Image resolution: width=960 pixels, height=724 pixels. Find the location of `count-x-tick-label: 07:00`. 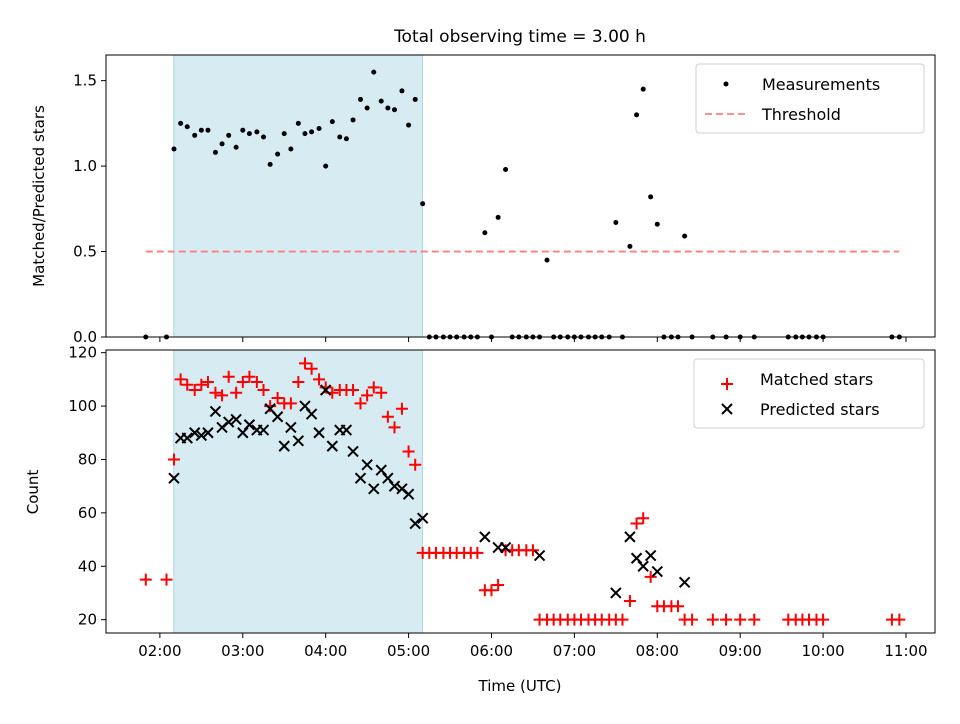

count-x-tick-label: 07:00 is located at coordinates (574, 651).